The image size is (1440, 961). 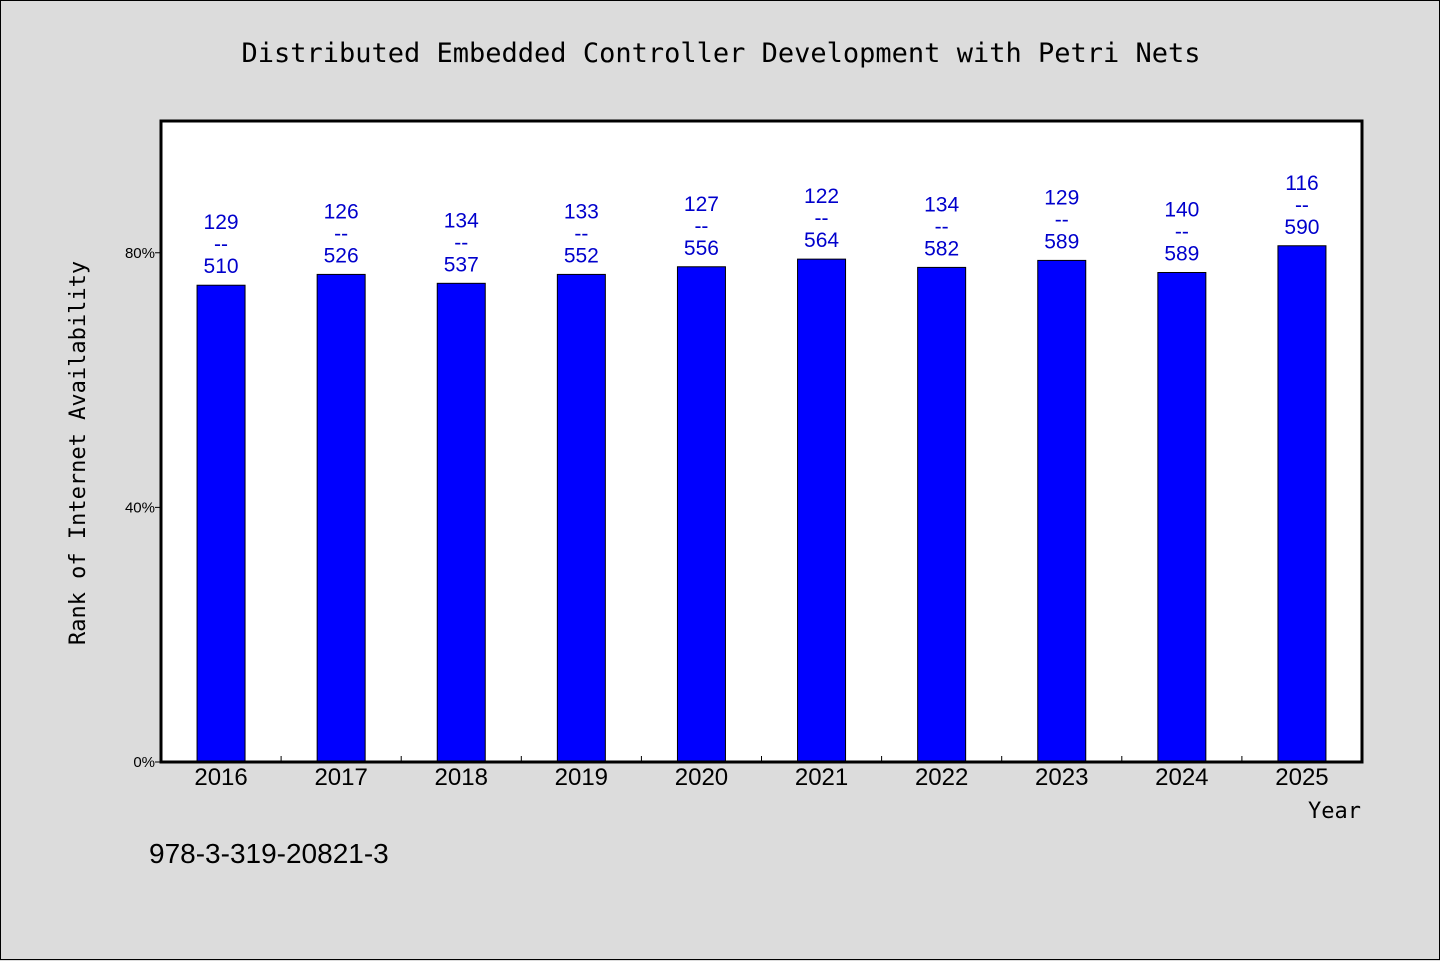 I want to click on x-tick-label-2020: 2020, so click(x=701, y=777).